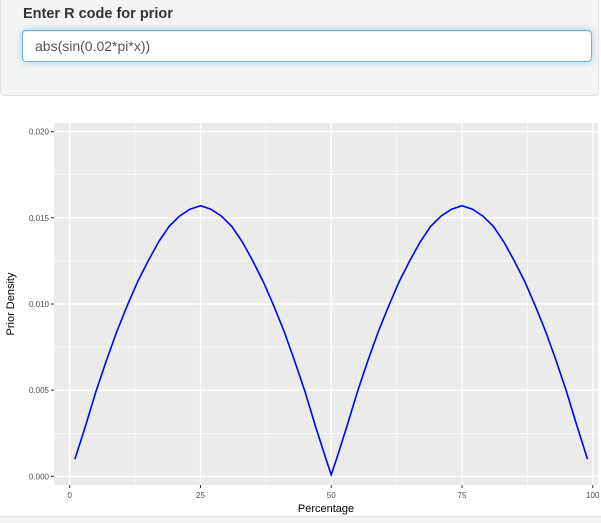 This screenshot has width=601, height=523. What do you see at coordinates (39, 476) in the screenshot?
I see `y-tick-label: 0.000` at bounding box center [39, 476].